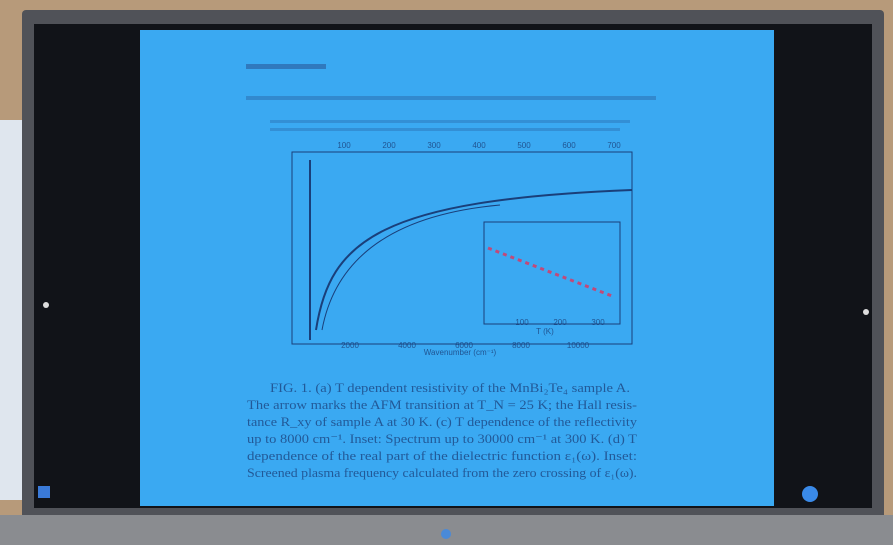 This screenshot has width=893, height=545. Describe the element at coordinates (407, 345) in the screenshot. I see `x-tick-label: 4000` at that location.